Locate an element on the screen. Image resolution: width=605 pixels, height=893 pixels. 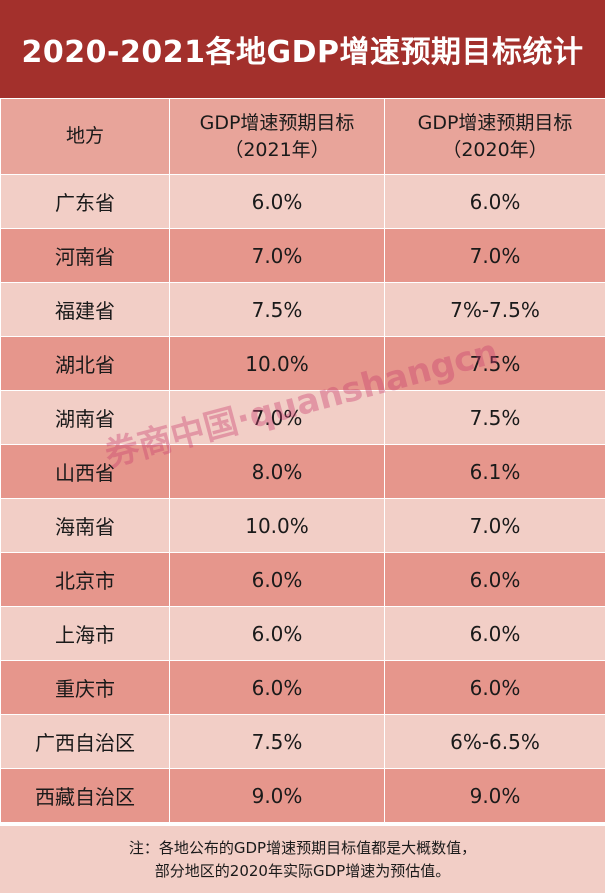
cell-region: 广西自治区 is located at coordinates (85, 741).